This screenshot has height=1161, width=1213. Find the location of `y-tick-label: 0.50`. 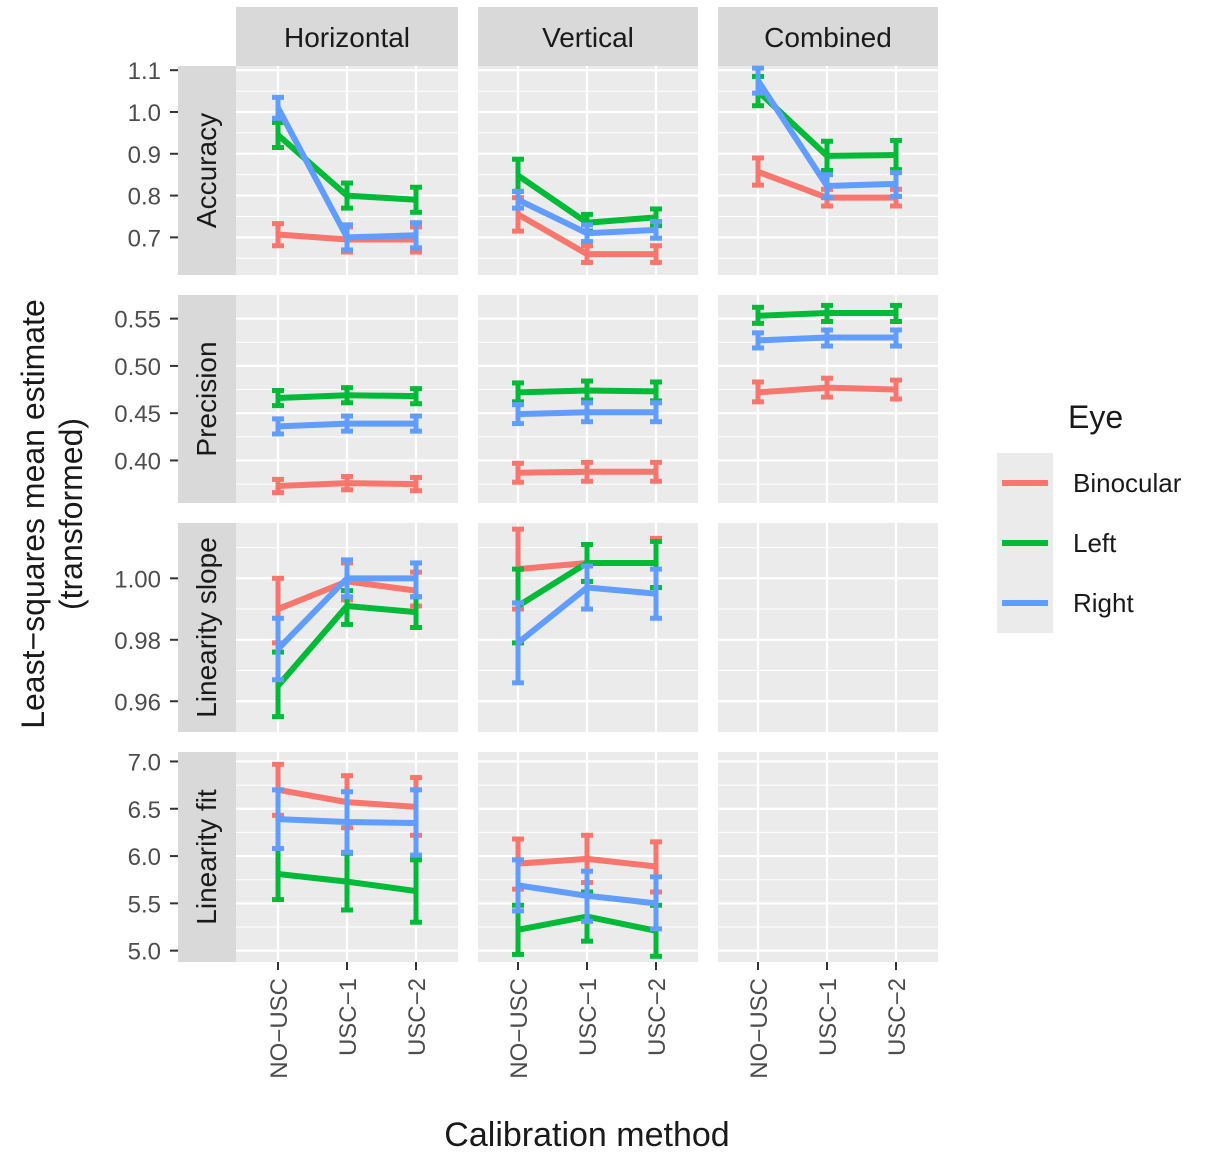

y-tick-label: 0.50 is located at coordinates (137, 367).